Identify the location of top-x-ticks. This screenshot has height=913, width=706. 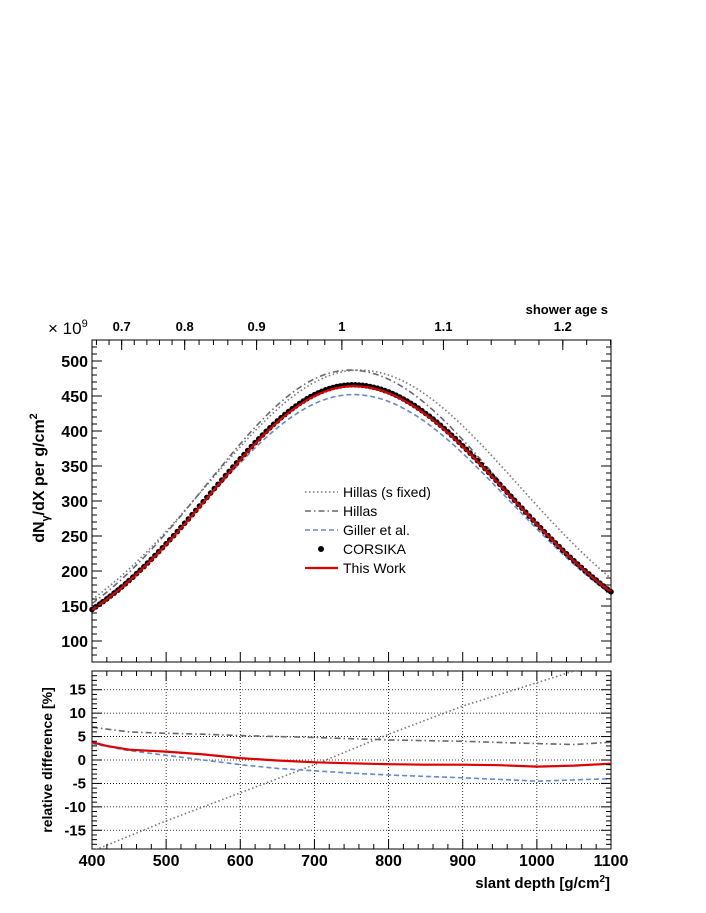
(351, 657).